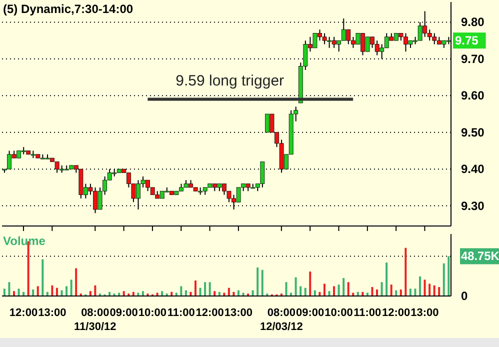  What do you see at coordinates (230, 81) in the screenshot?
I see `ref-line-label: 9.59 long trigger` at bounding box center [230, 81].